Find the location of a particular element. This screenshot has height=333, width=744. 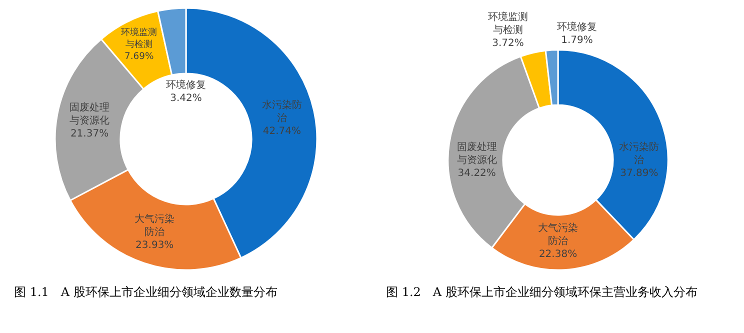

data-label: 7.69% is located at coordinates (139, 56).